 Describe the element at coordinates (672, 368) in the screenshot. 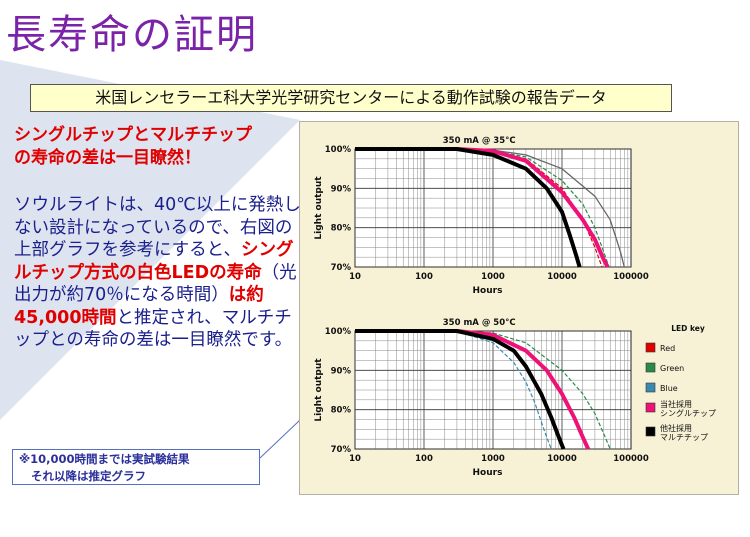

I see `legend-label: Green` at that location.